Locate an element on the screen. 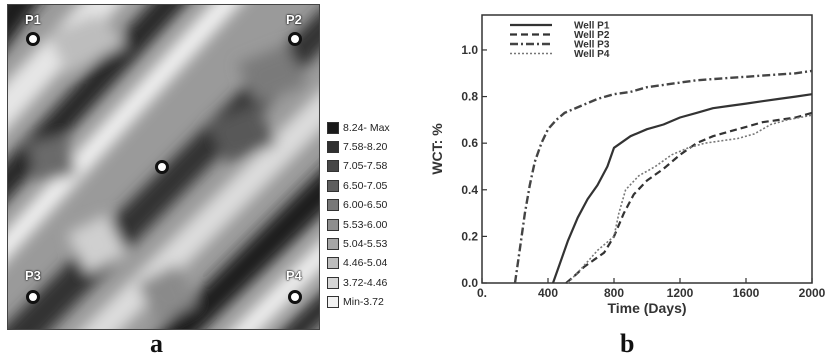  legend-label: 7.05-7.58 is located at coordinates (365, 166).